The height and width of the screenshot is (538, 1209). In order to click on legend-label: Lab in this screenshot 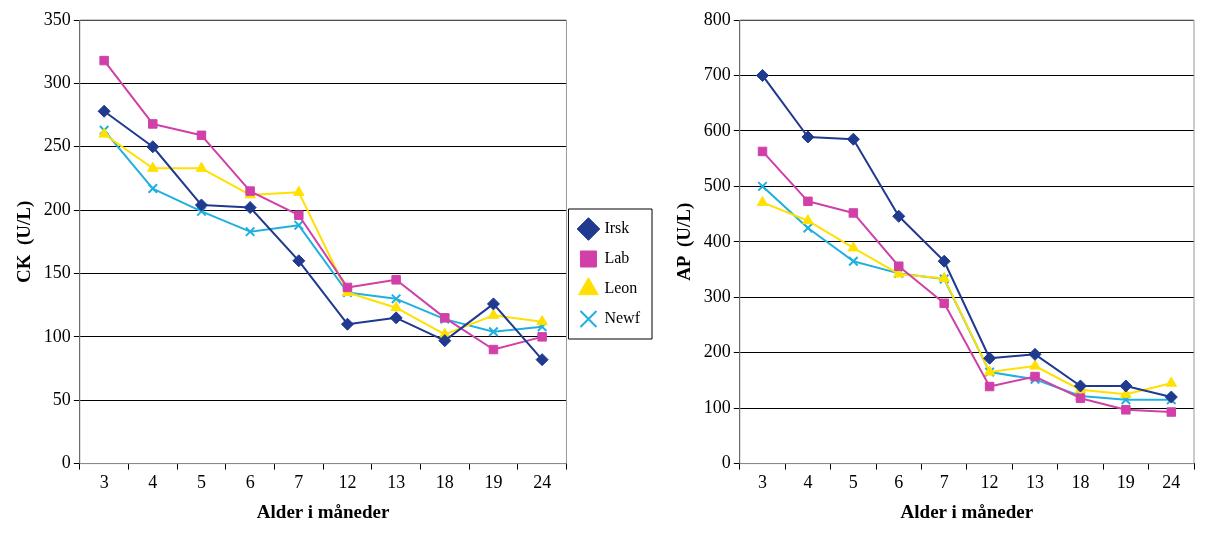, I will do `click(617, 258)`.